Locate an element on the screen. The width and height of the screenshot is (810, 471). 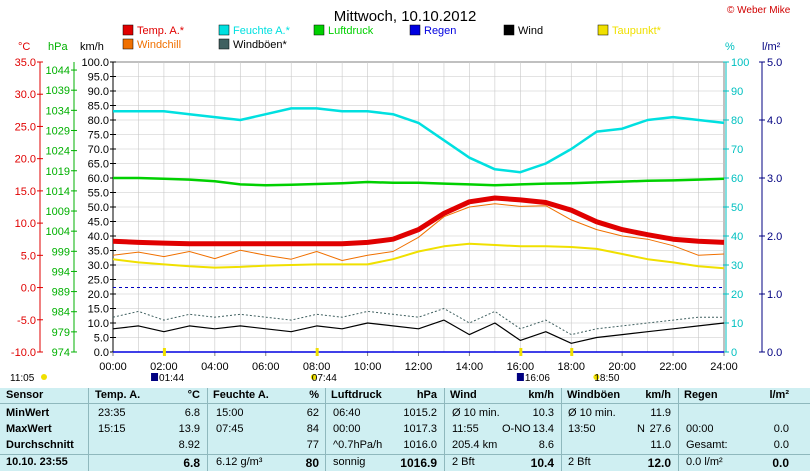
rain-axis-tick-label: 3.0 is located at coordinates (774, 179).